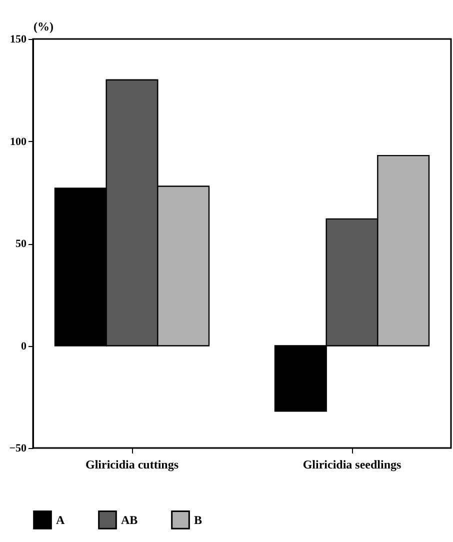  What do you see at coordinates (18, 448) in the screenshot?
I see `y-tick-label: −50` at bounding box center [18, 448].